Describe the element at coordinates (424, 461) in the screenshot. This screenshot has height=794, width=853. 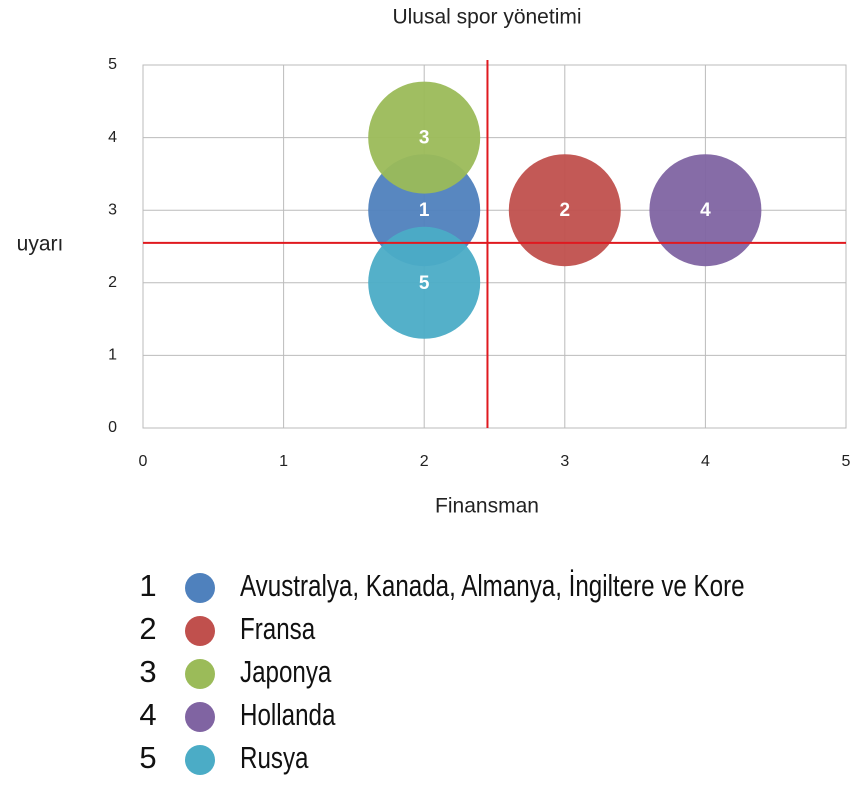
I see `x-tick-label: 2` at that location.